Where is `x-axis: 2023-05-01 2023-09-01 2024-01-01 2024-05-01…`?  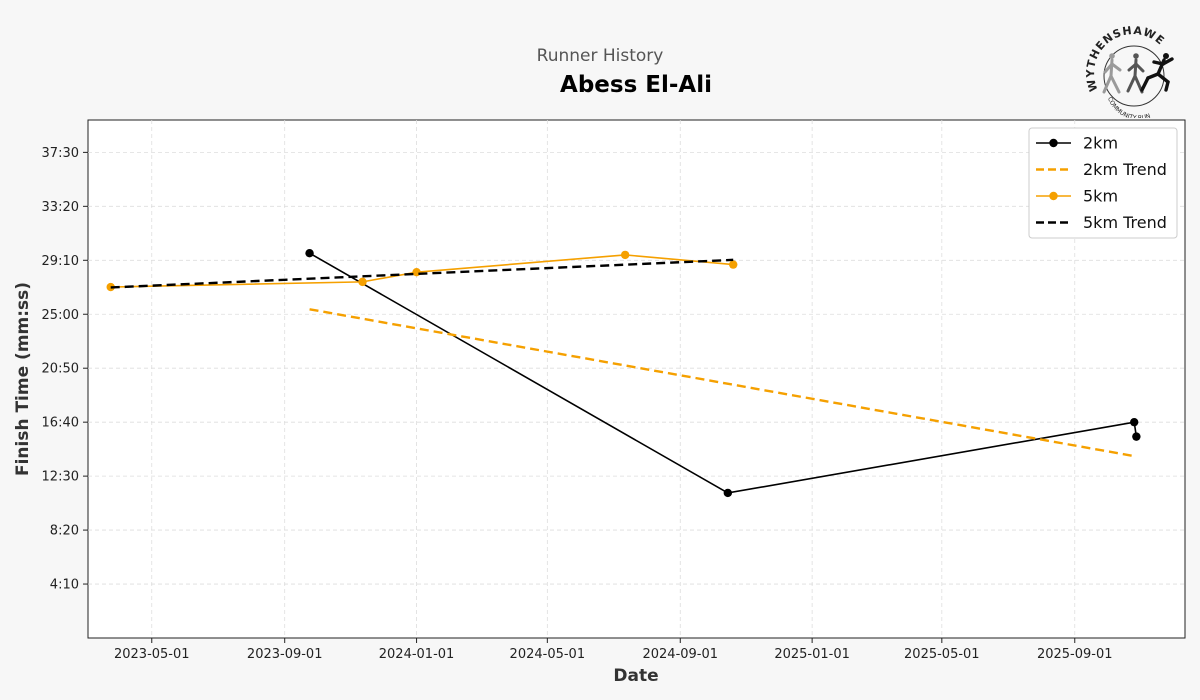 x-axis: 2023-05-01 2023-09-01 2024-01-01 2024-05-01… is located at coordinates (613, 650).